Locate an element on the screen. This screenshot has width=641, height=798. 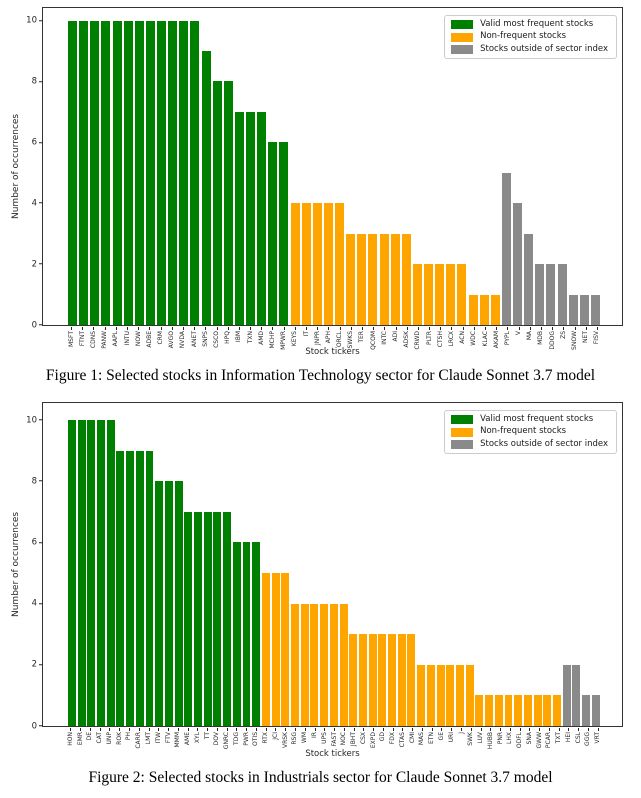
x-tick-label: WDC is located at coordinates (474, 338).